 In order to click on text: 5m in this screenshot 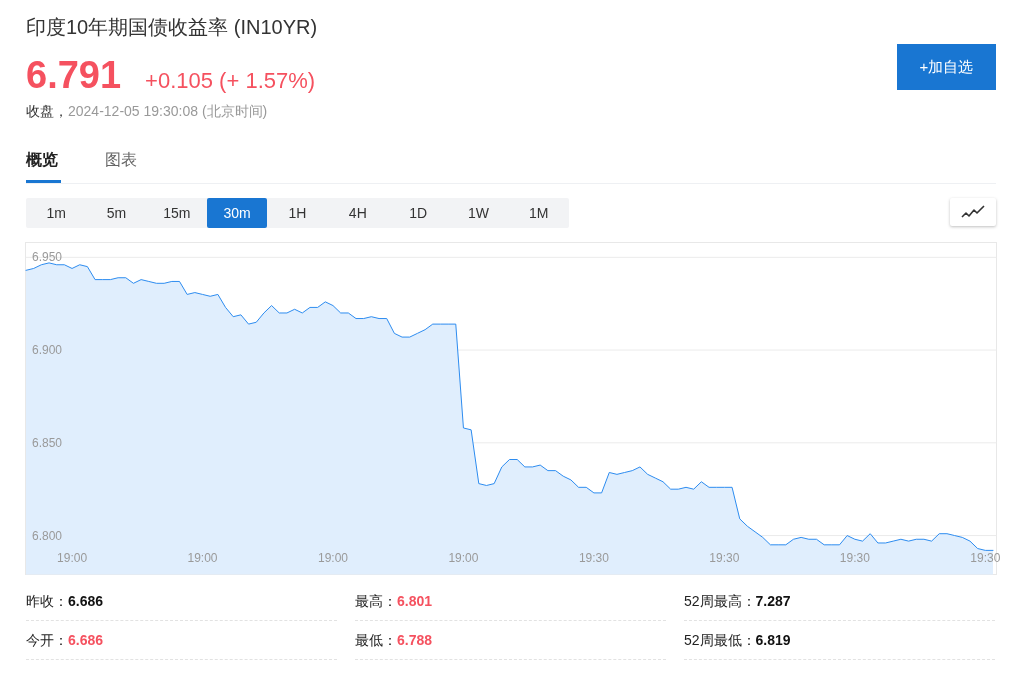, I will do `click(116, 213)`.